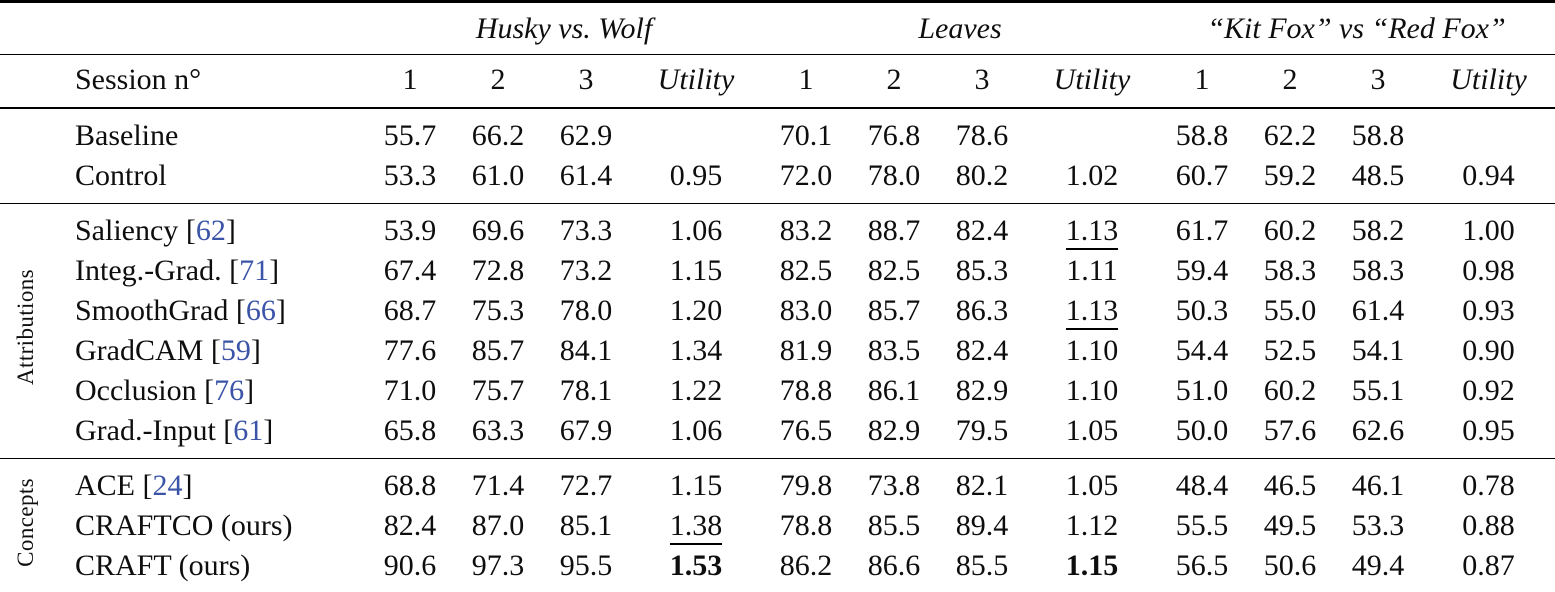  Describe the element at coordinates (248, 430) in the screenshot. I see `citation-ref: 61` at that location.